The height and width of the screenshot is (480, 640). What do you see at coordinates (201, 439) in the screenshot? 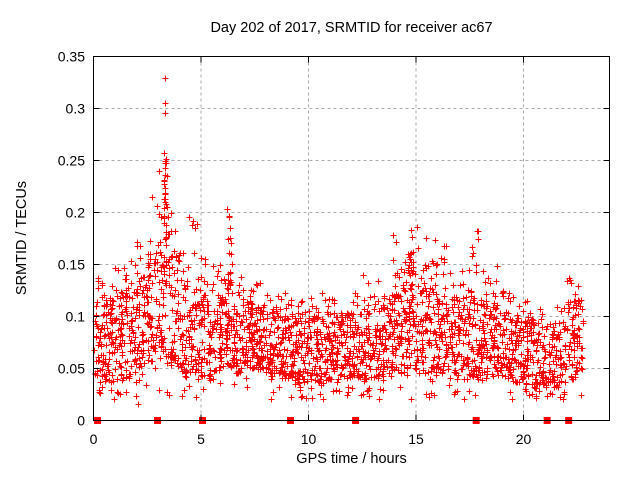
I see `x-tick-label: 5` at bounding box center [201, 439].